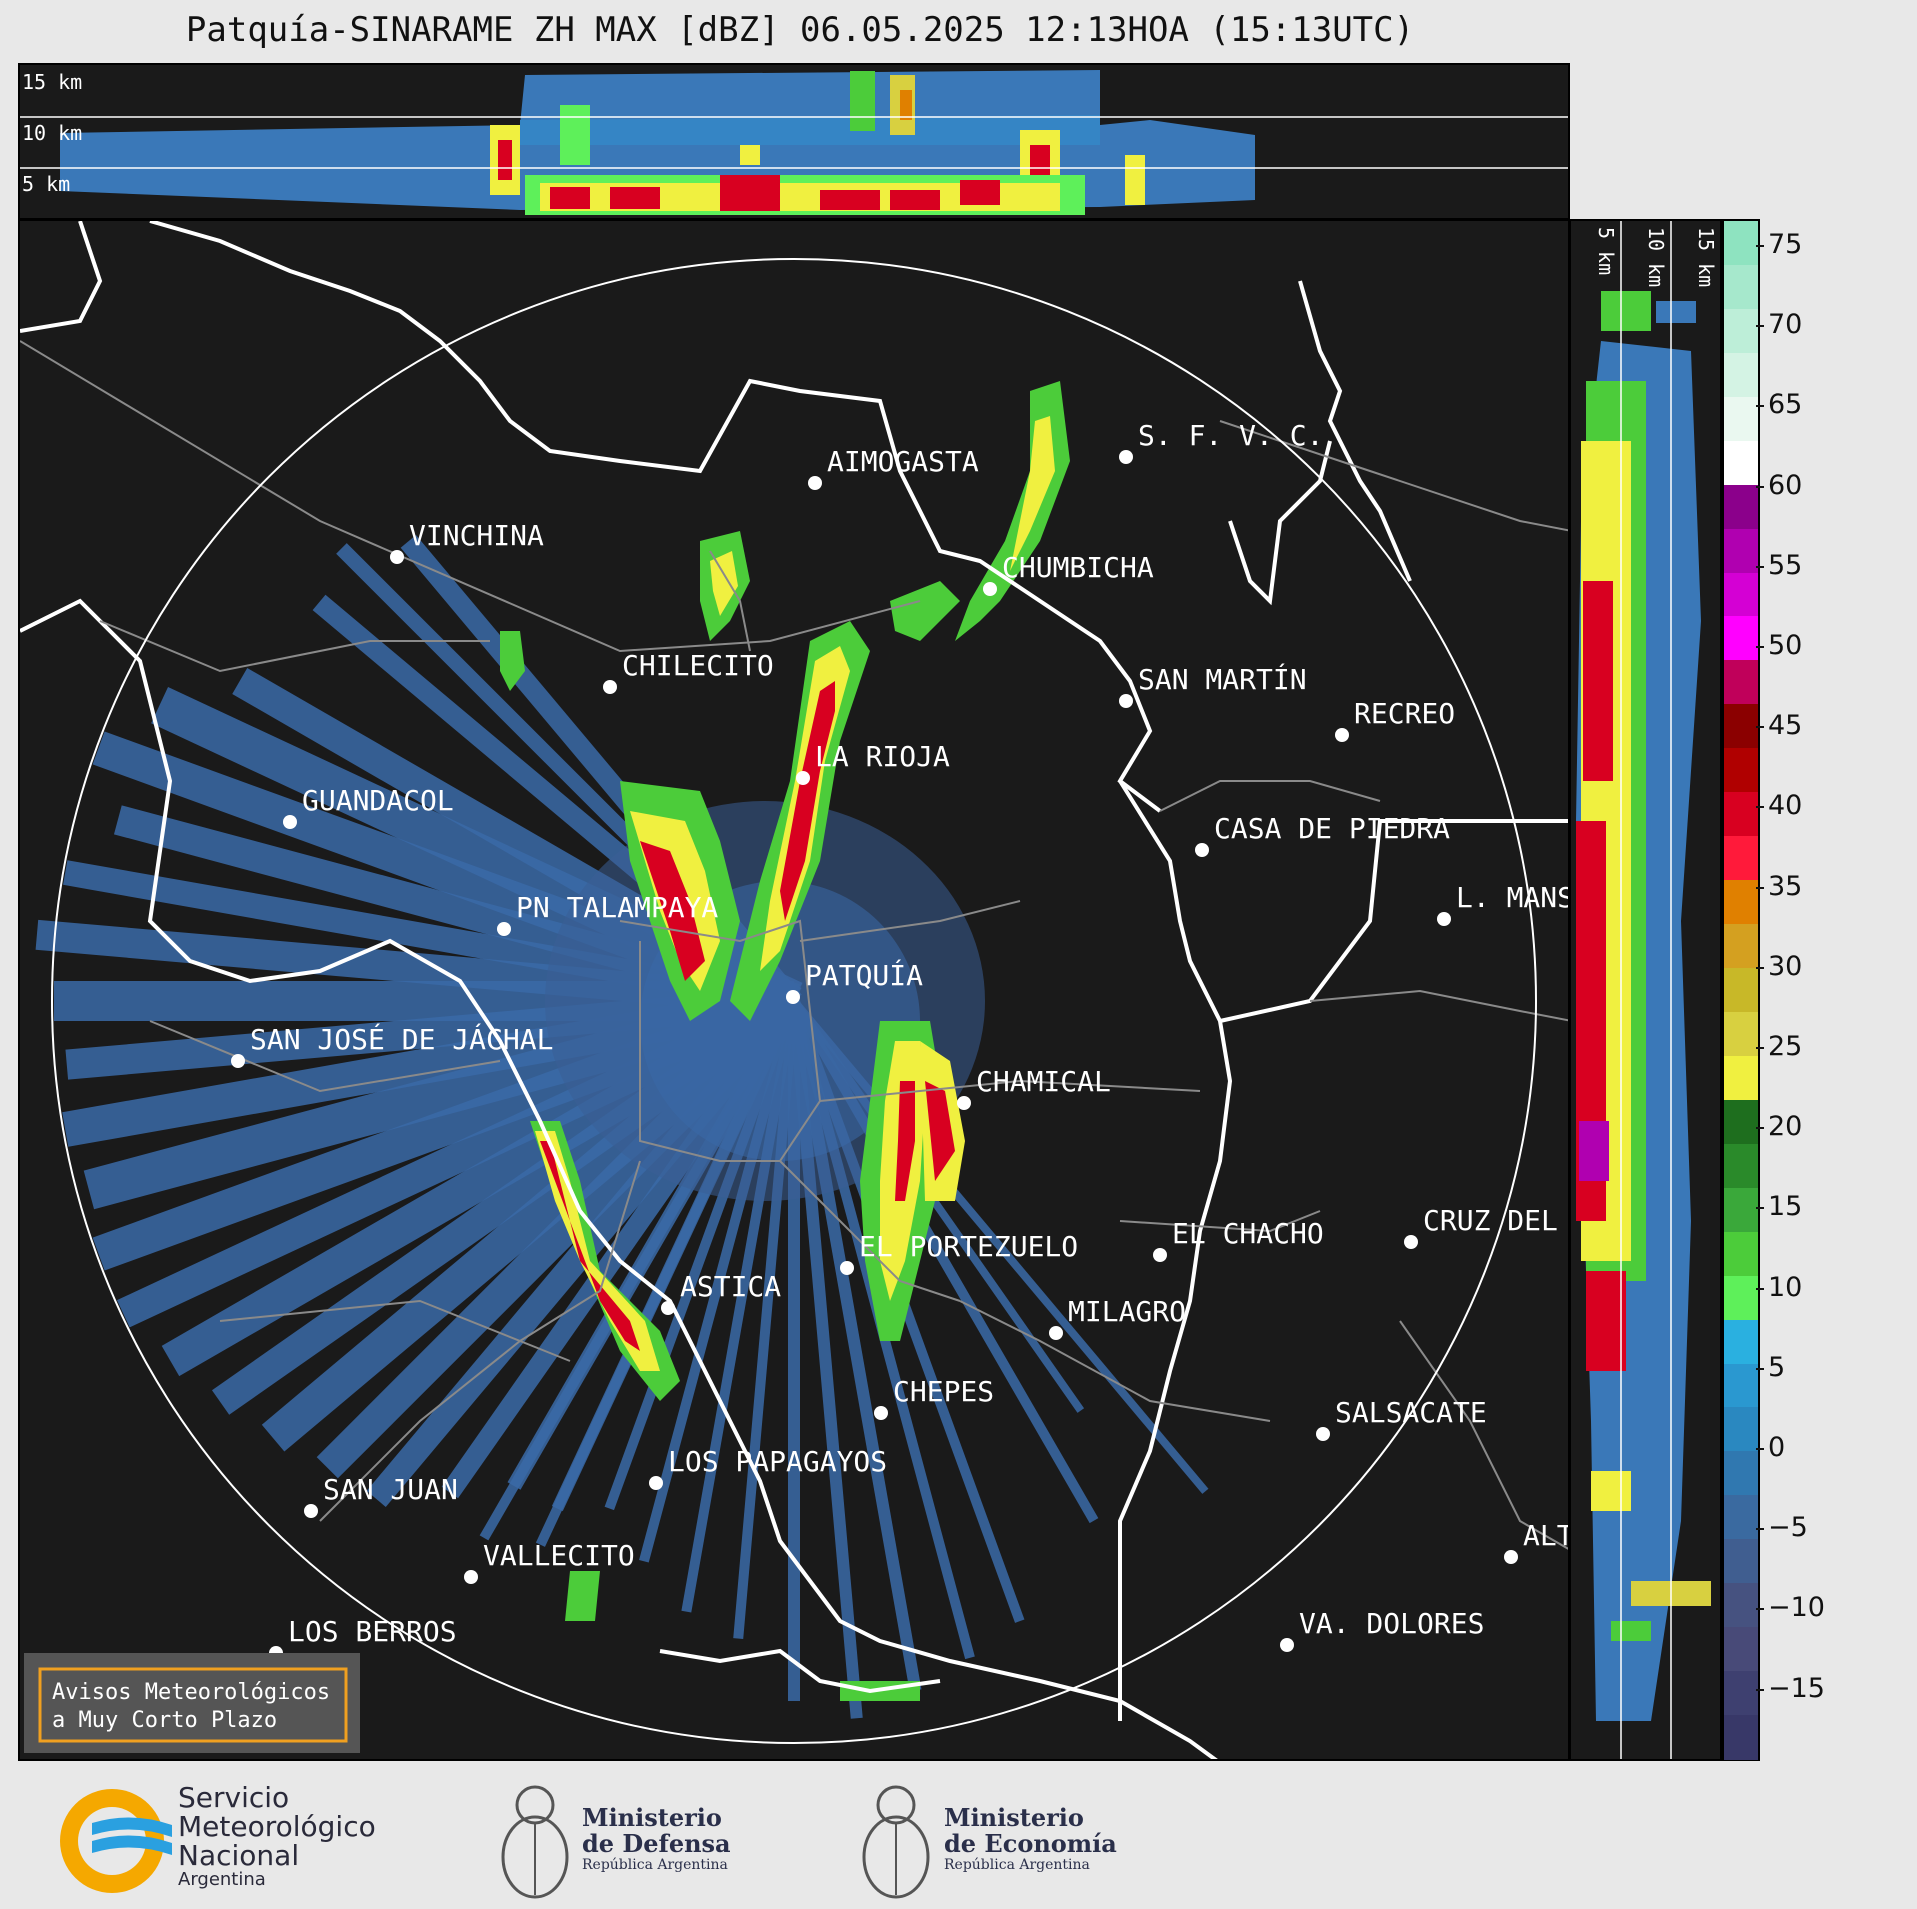 Image resolution: width=1917 pixels, height=1909 pixels. Describe the element at coordinates (1788, 1528) in the screenshot. I see `colorbar-tick-label: −5` at that location.